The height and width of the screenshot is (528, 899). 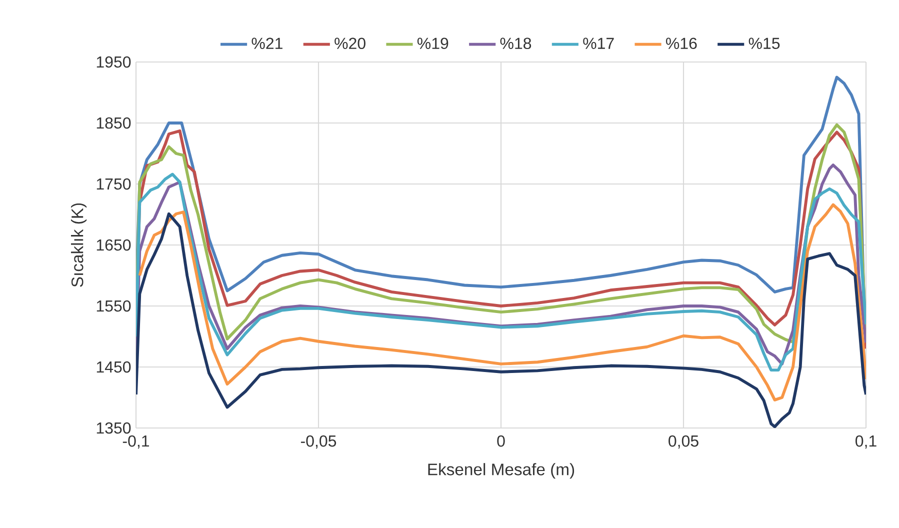 What do you see at coordinates (501, 471) in the screenshot?
I see `x-axis-title: Eksenel Mesafe (m)` at bounding box center [501, 471].